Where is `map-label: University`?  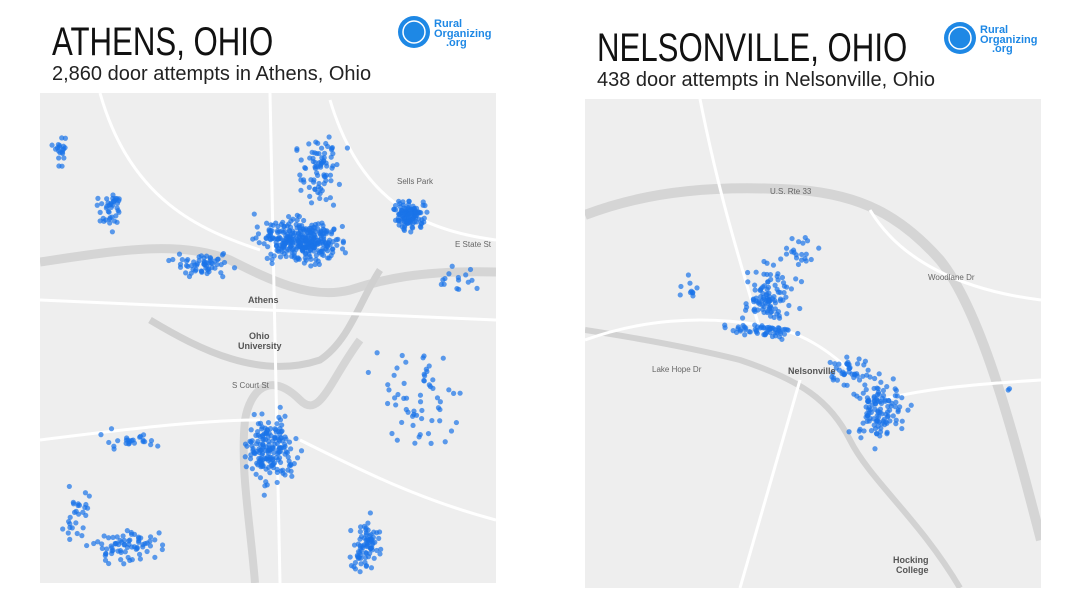 map-label: University is located at coordinates (260, 346).